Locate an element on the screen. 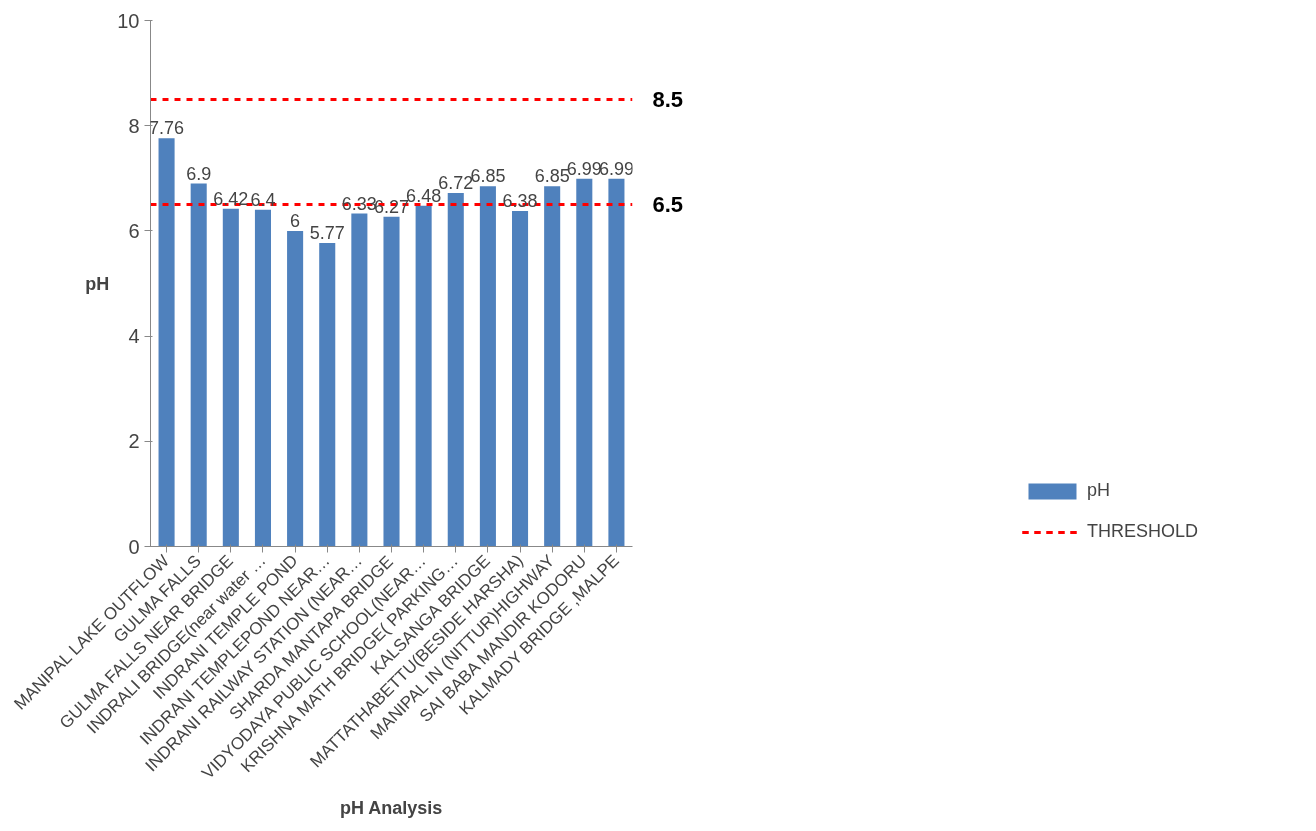 The image size is (1316, 831). data-label: 5.77 is located at coordinates (327, 233).